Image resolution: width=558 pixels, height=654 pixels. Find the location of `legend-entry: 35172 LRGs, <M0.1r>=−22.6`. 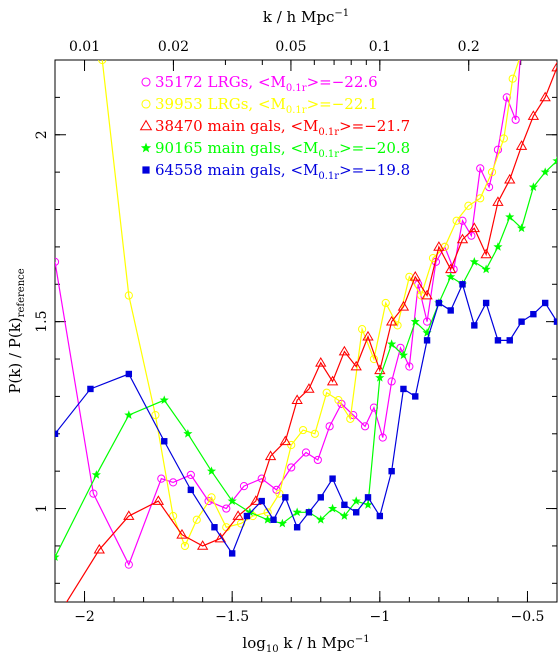

legend-entry: 35172 LRGs, <M0.1r>=−22.6 is located at coordinates (259, 83).